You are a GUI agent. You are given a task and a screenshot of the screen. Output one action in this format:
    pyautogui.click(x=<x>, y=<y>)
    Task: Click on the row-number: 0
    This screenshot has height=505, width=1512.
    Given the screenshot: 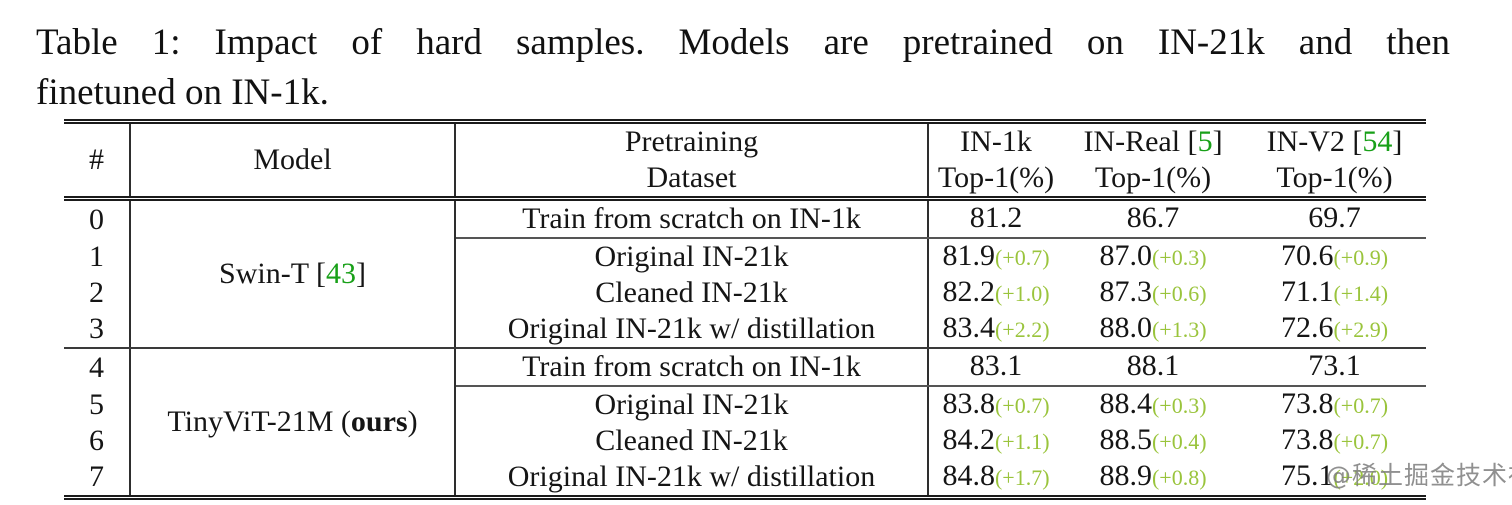 What is the action you would take?
    pyautogui.click(x=97, y=218)
    